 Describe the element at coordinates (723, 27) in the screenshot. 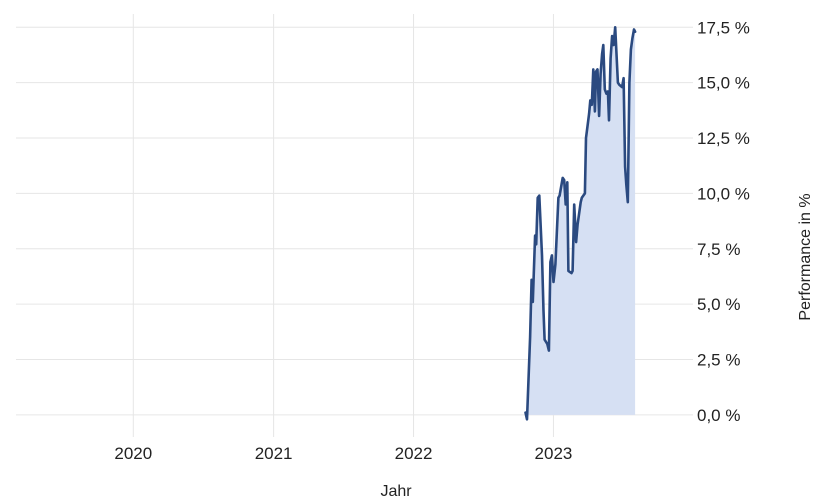

I see `y-tick-label: 17,5 %` at that location.